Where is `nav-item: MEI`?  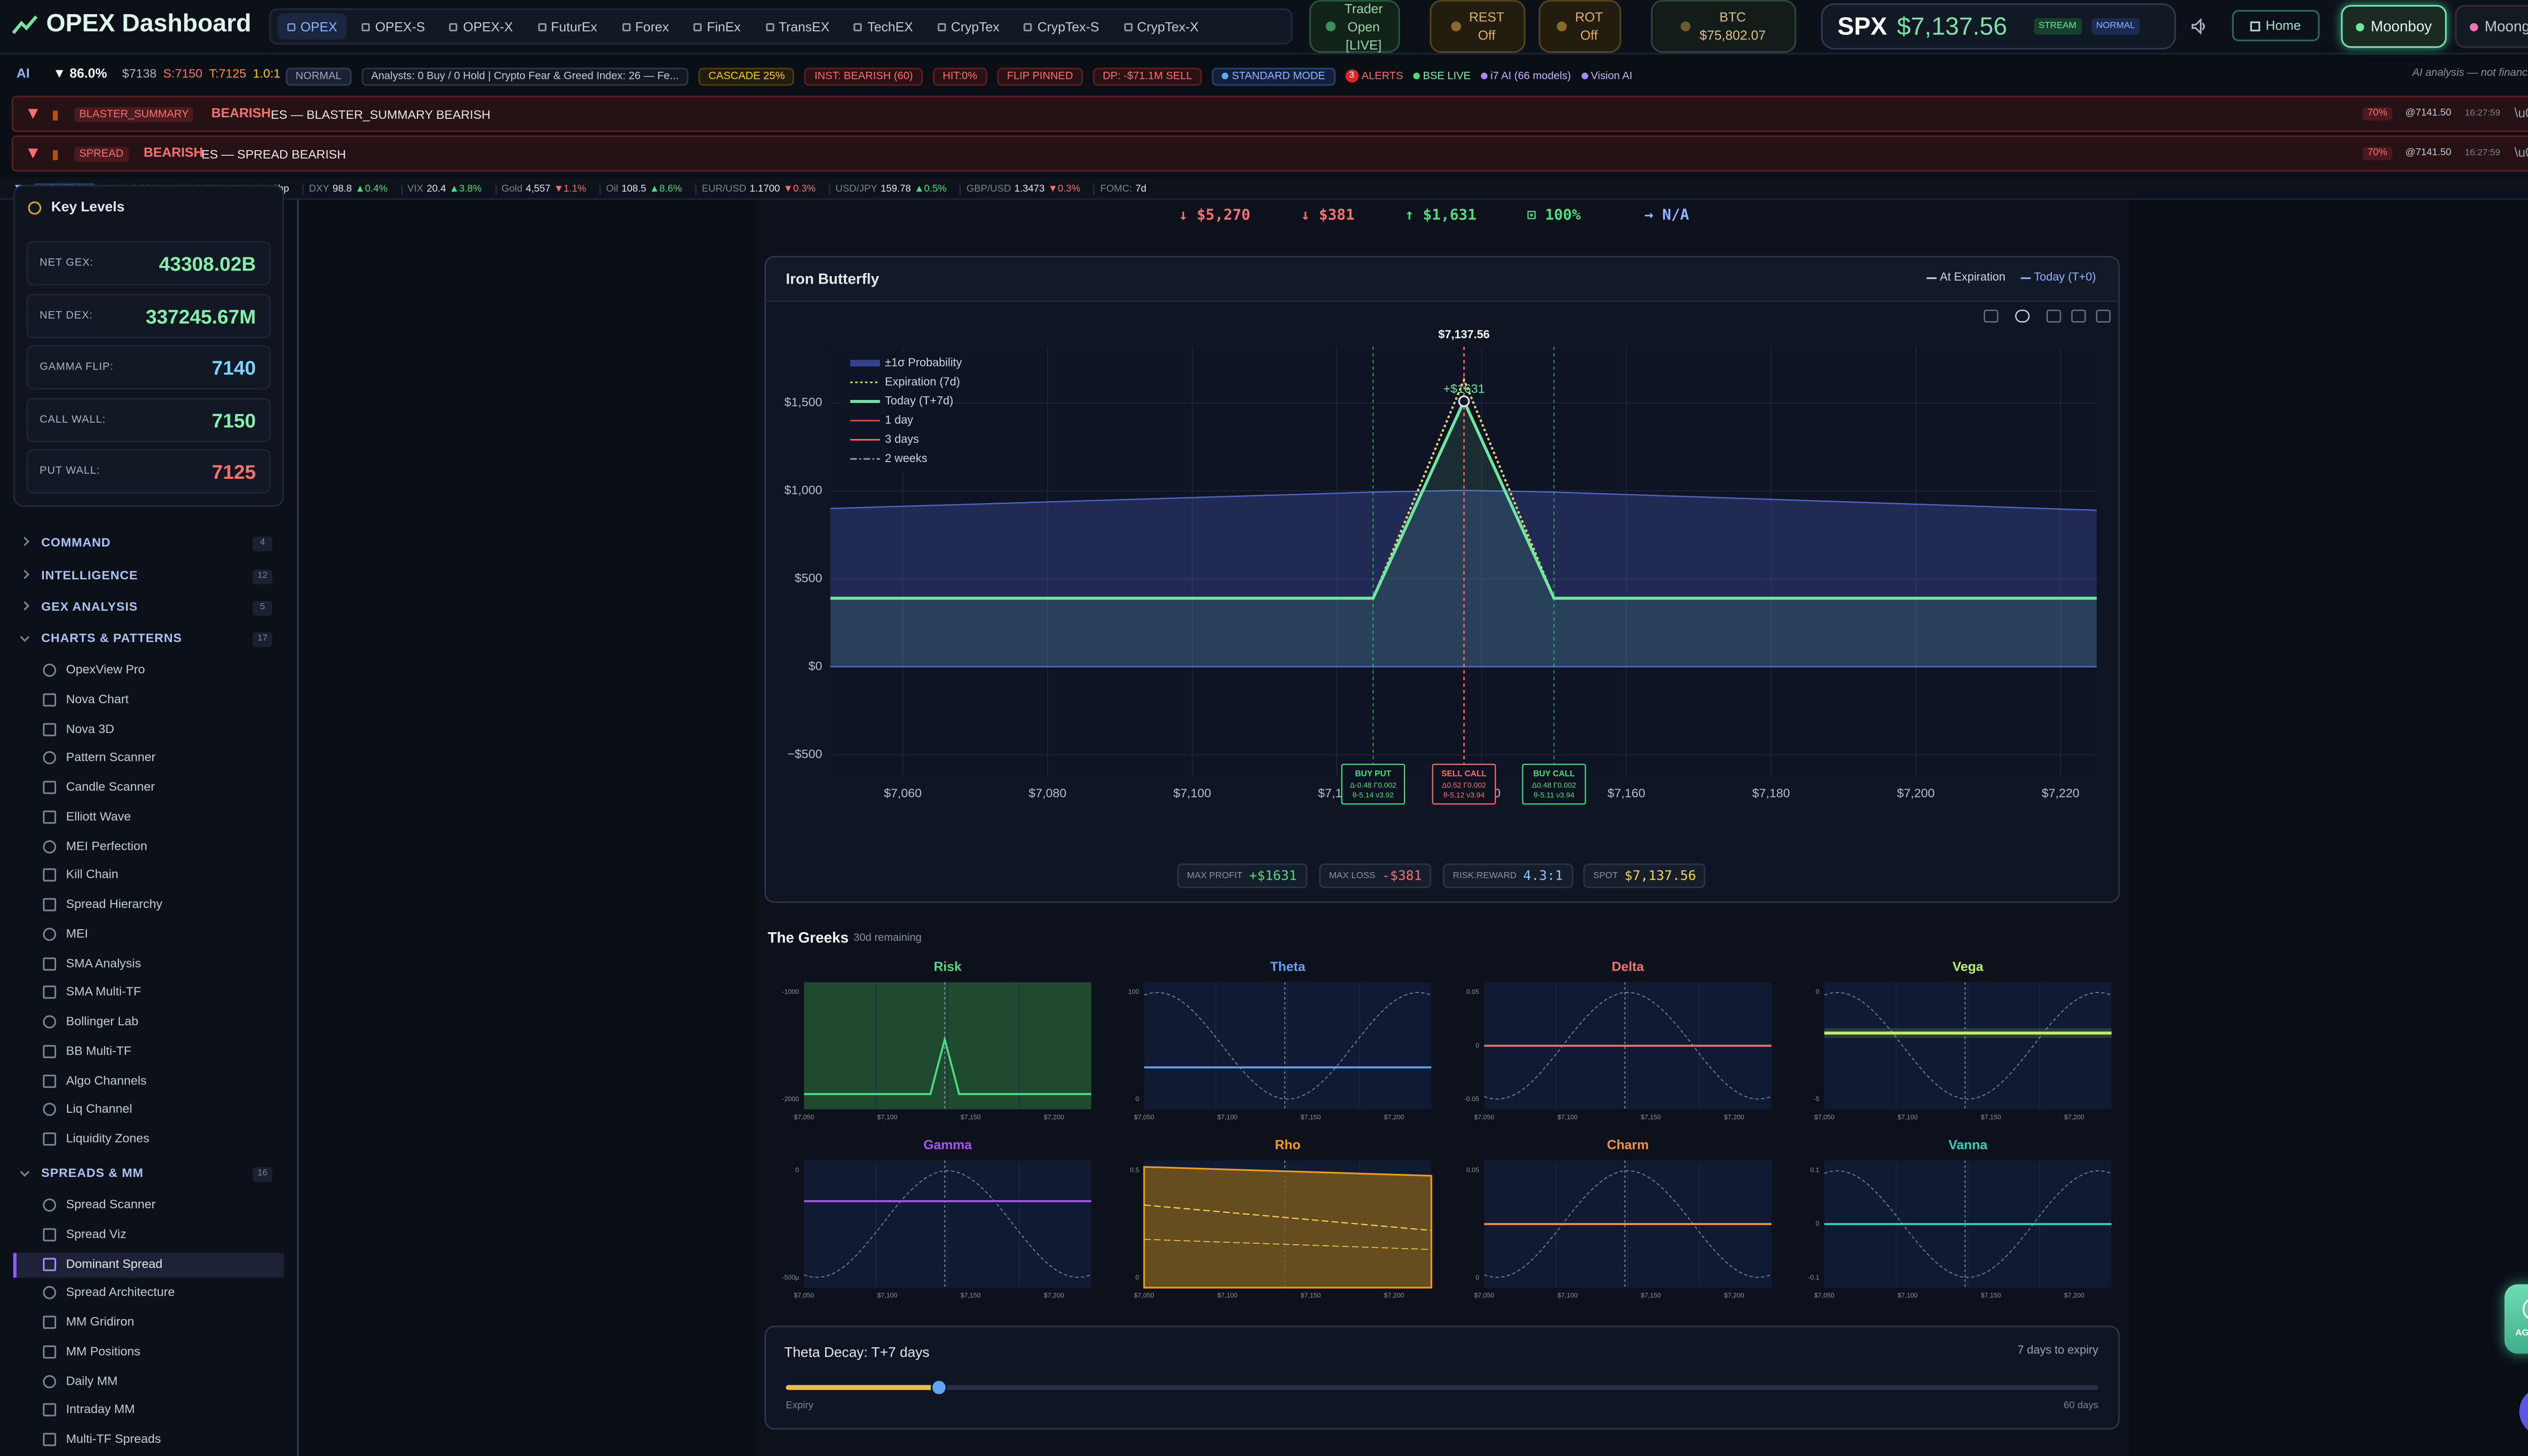 nav-item: MEI is located at coordinates (77, 933).